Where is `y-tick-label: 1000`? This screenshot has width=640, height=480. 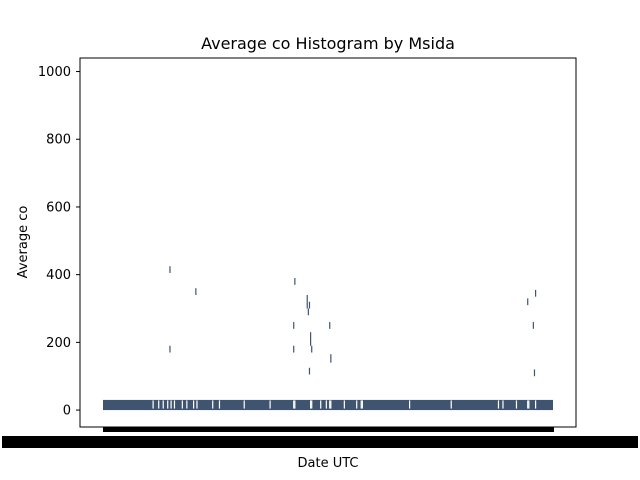 y-tick-label: 1000 is located at coordinates (54, 72).